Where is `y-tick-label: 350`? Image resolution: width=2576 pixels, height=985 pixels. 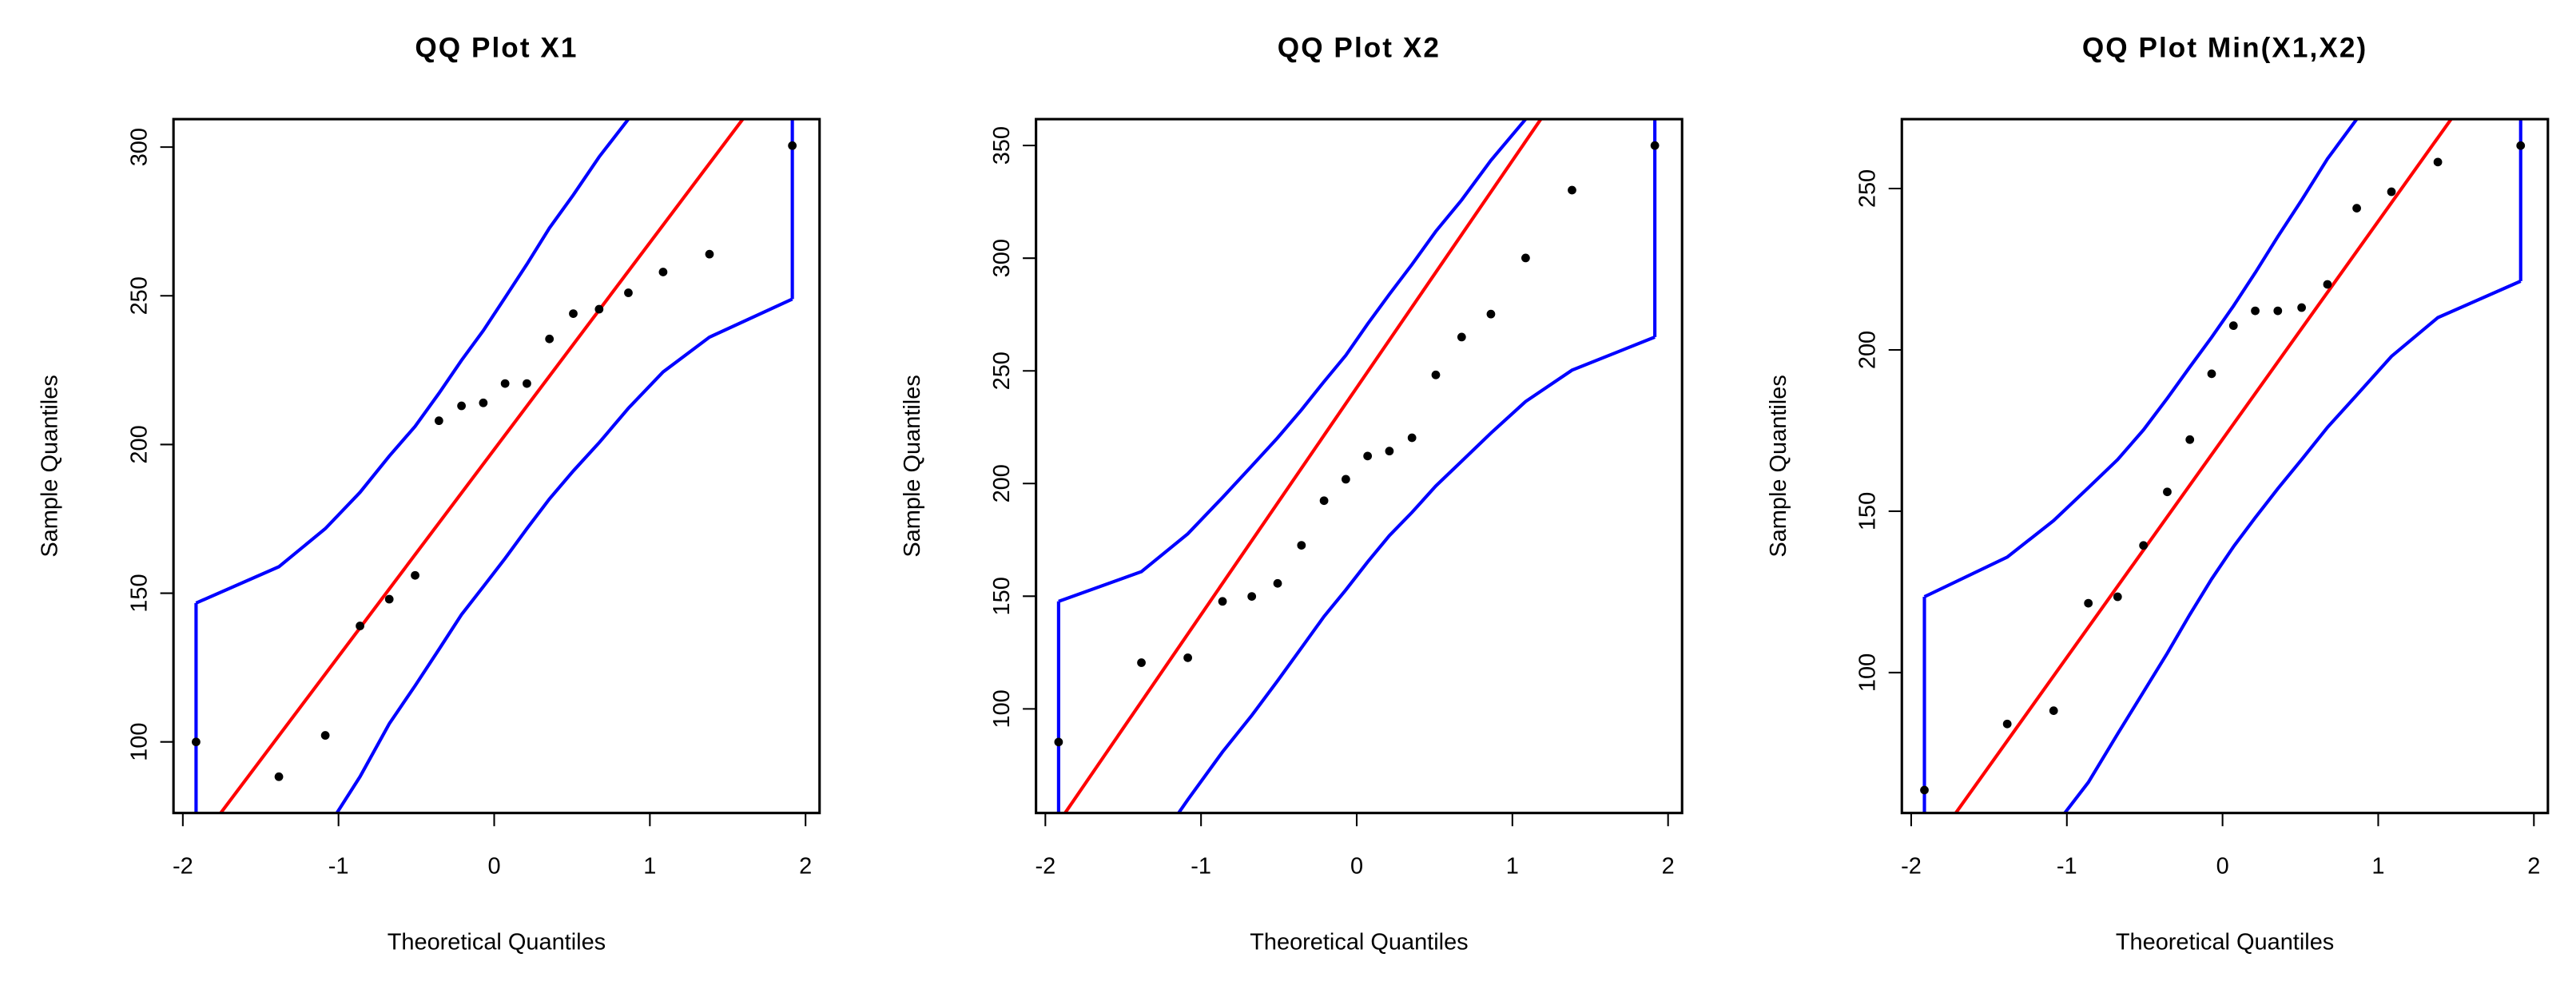
y-tick-label: 350 is located at coordinates (1002, 145).